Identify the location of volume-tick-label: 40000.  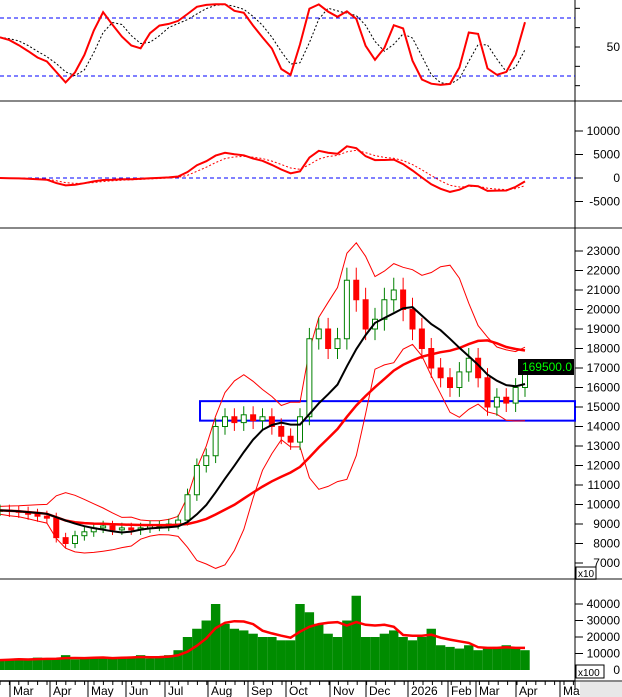
(604, 604).